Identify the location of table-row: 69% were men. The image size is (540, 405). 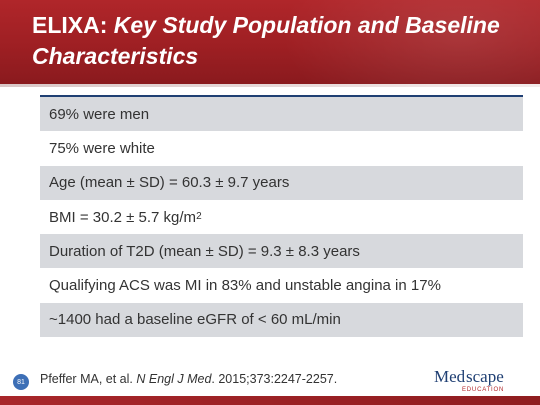
(281, 114).